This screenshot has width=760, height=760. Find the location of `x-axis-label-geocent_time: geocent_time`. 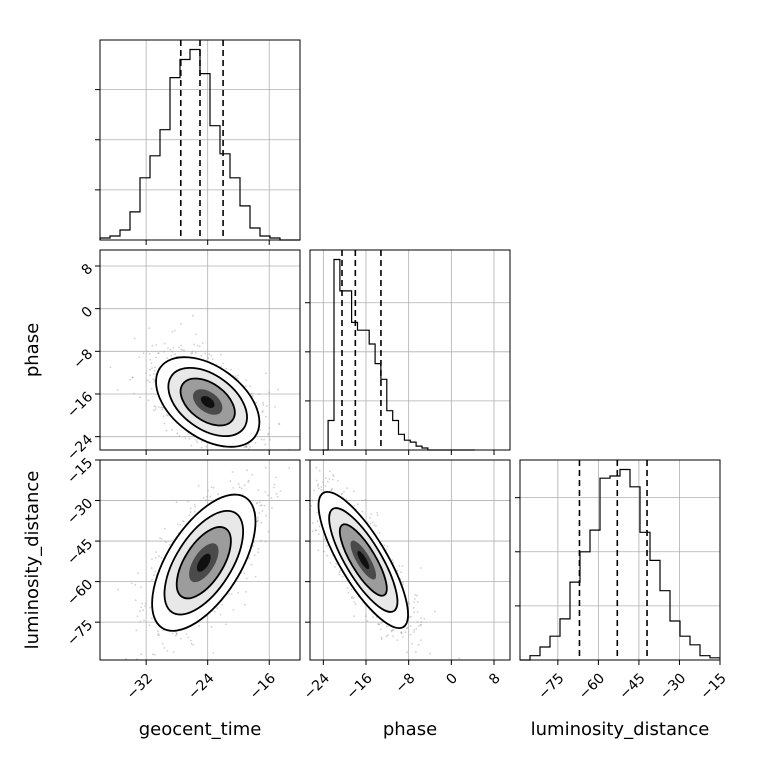

x-axis-label-geocent_time: geocent_time is located at coordinates (200, 729).